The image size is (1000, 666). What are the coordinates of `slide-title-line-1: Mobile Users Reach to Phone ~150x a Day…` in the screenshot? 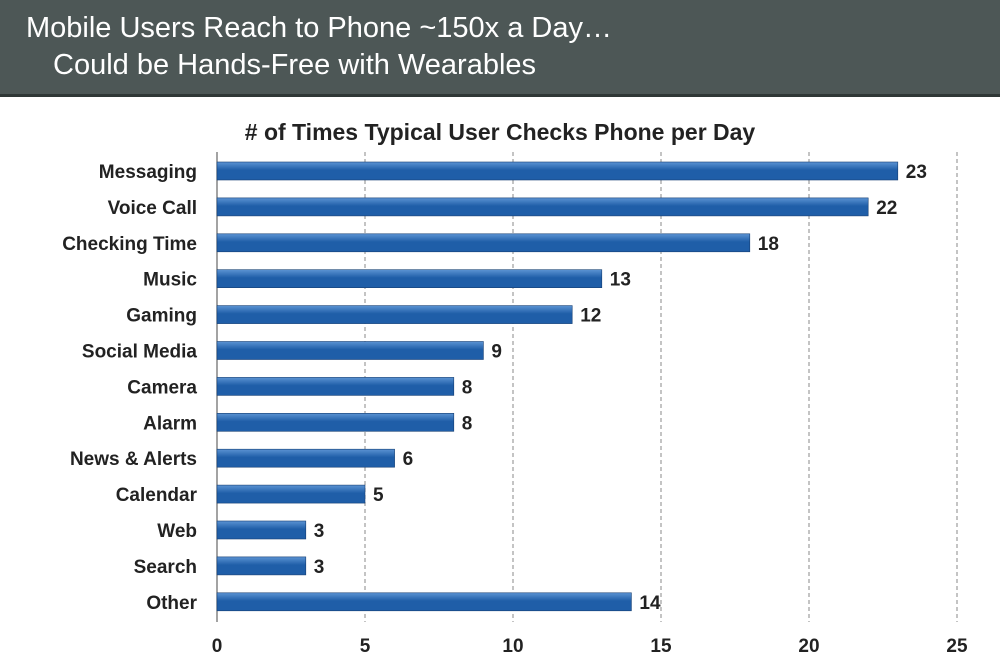 It's located at (319, 28).